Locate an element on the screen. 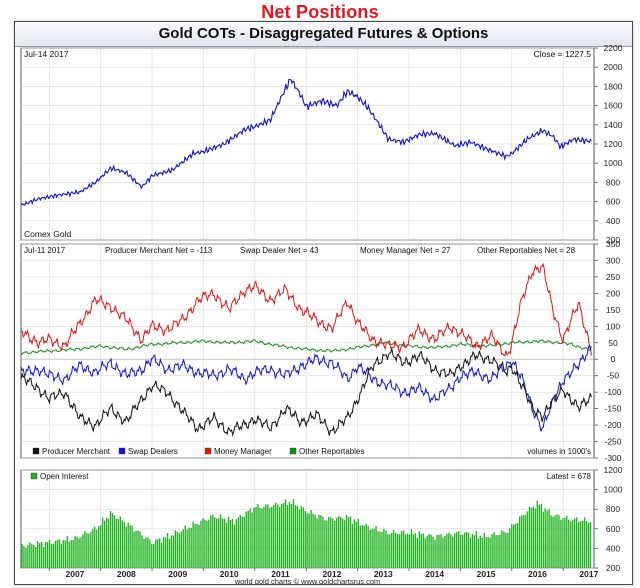 The width and height of the screenshot is (640, 588). legend-label: Producer Merchant is located at coordinates (76, 451).